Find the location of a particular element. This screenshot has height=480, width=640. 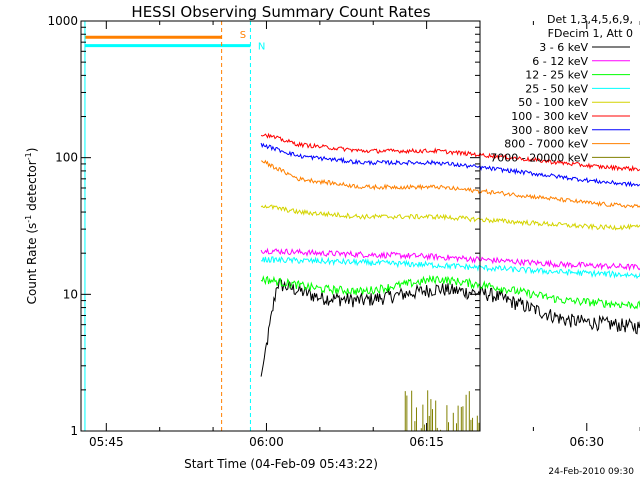

series-6-12-kev is located at coordinates (450, 259).